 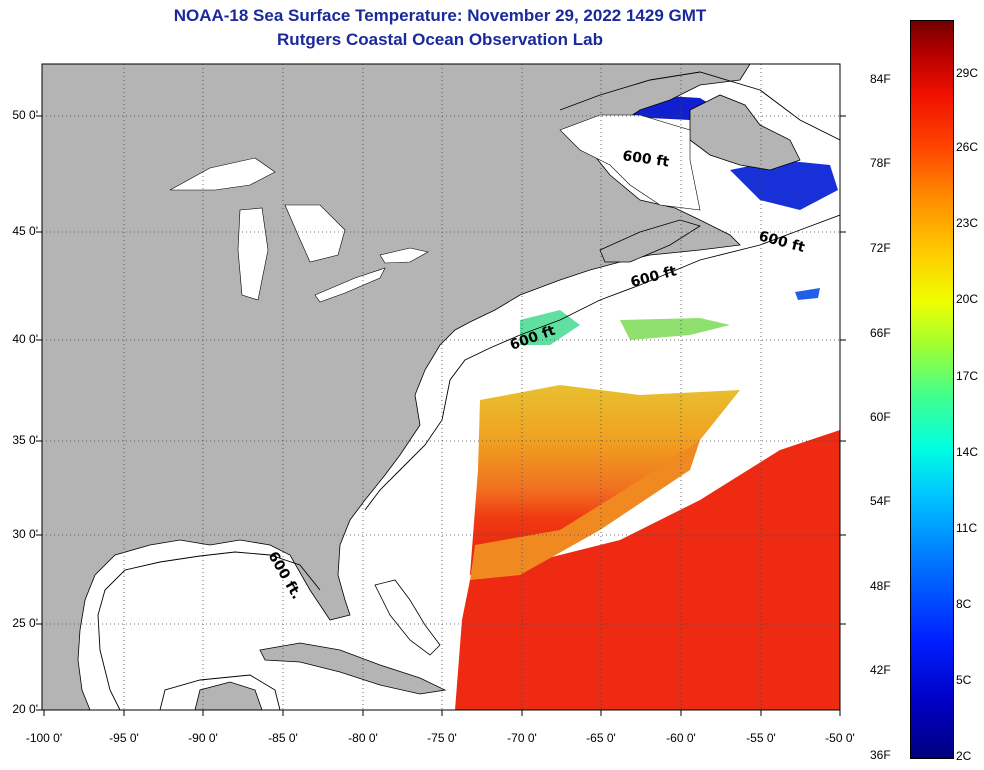 I want to click on lat-label: 30 0', so click(x=25, y=534).